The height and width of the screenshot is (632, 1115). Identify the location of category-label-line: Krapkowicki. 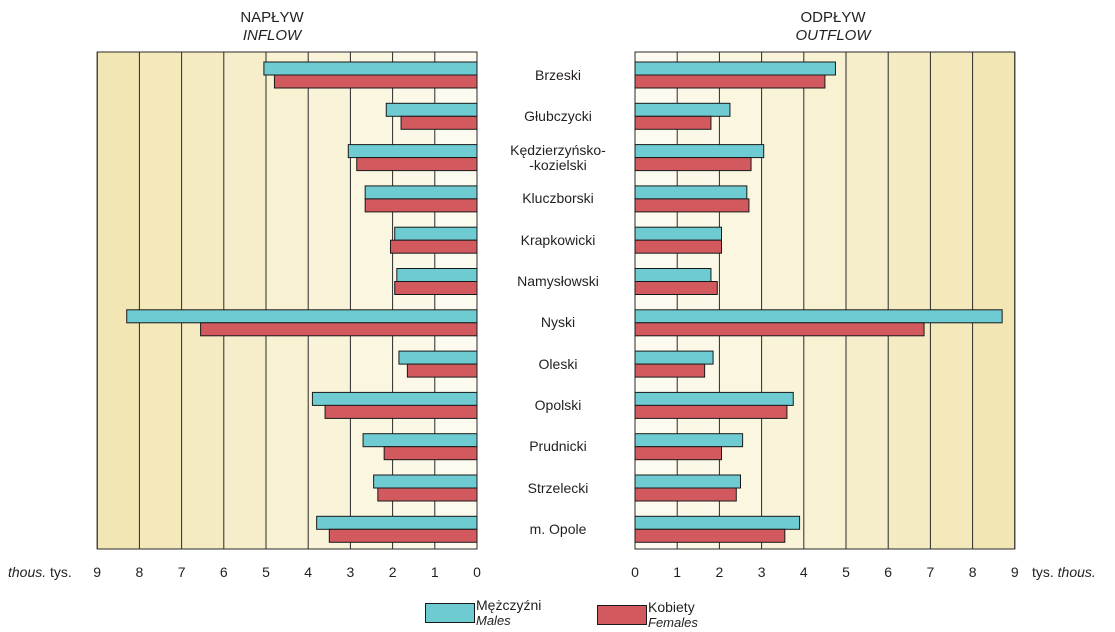
(558, 239).